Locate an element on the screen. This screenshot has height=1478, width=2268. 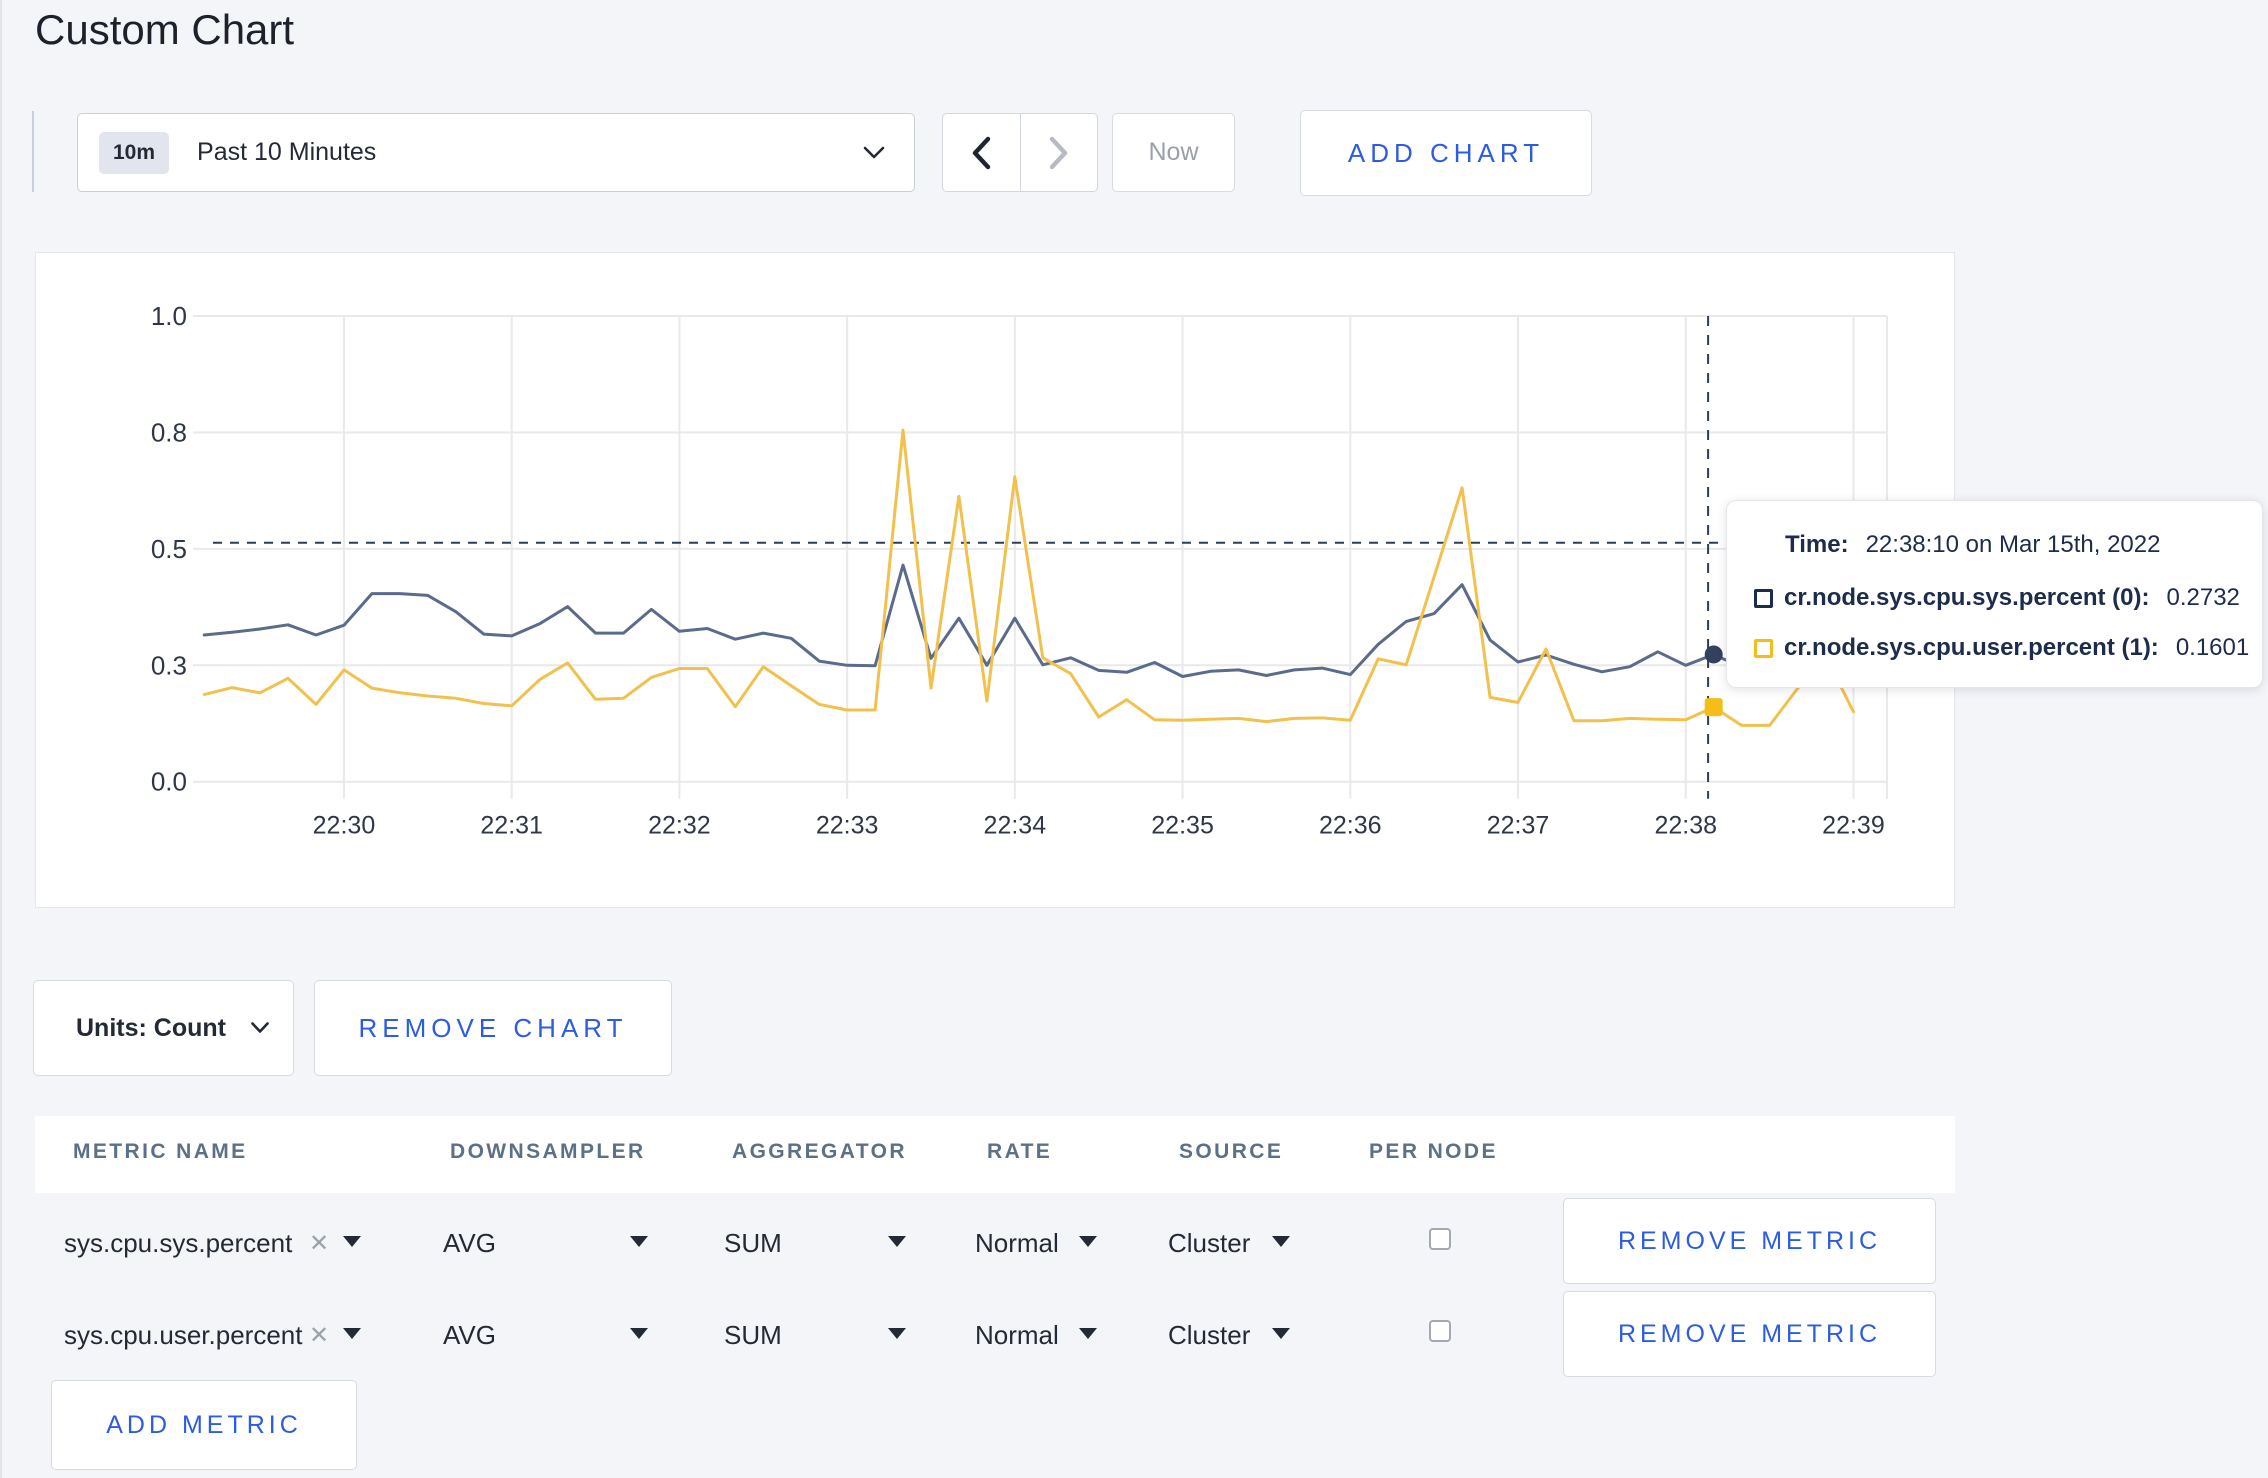
svg-text: 22:39 is located at coordinates (1853, 826).